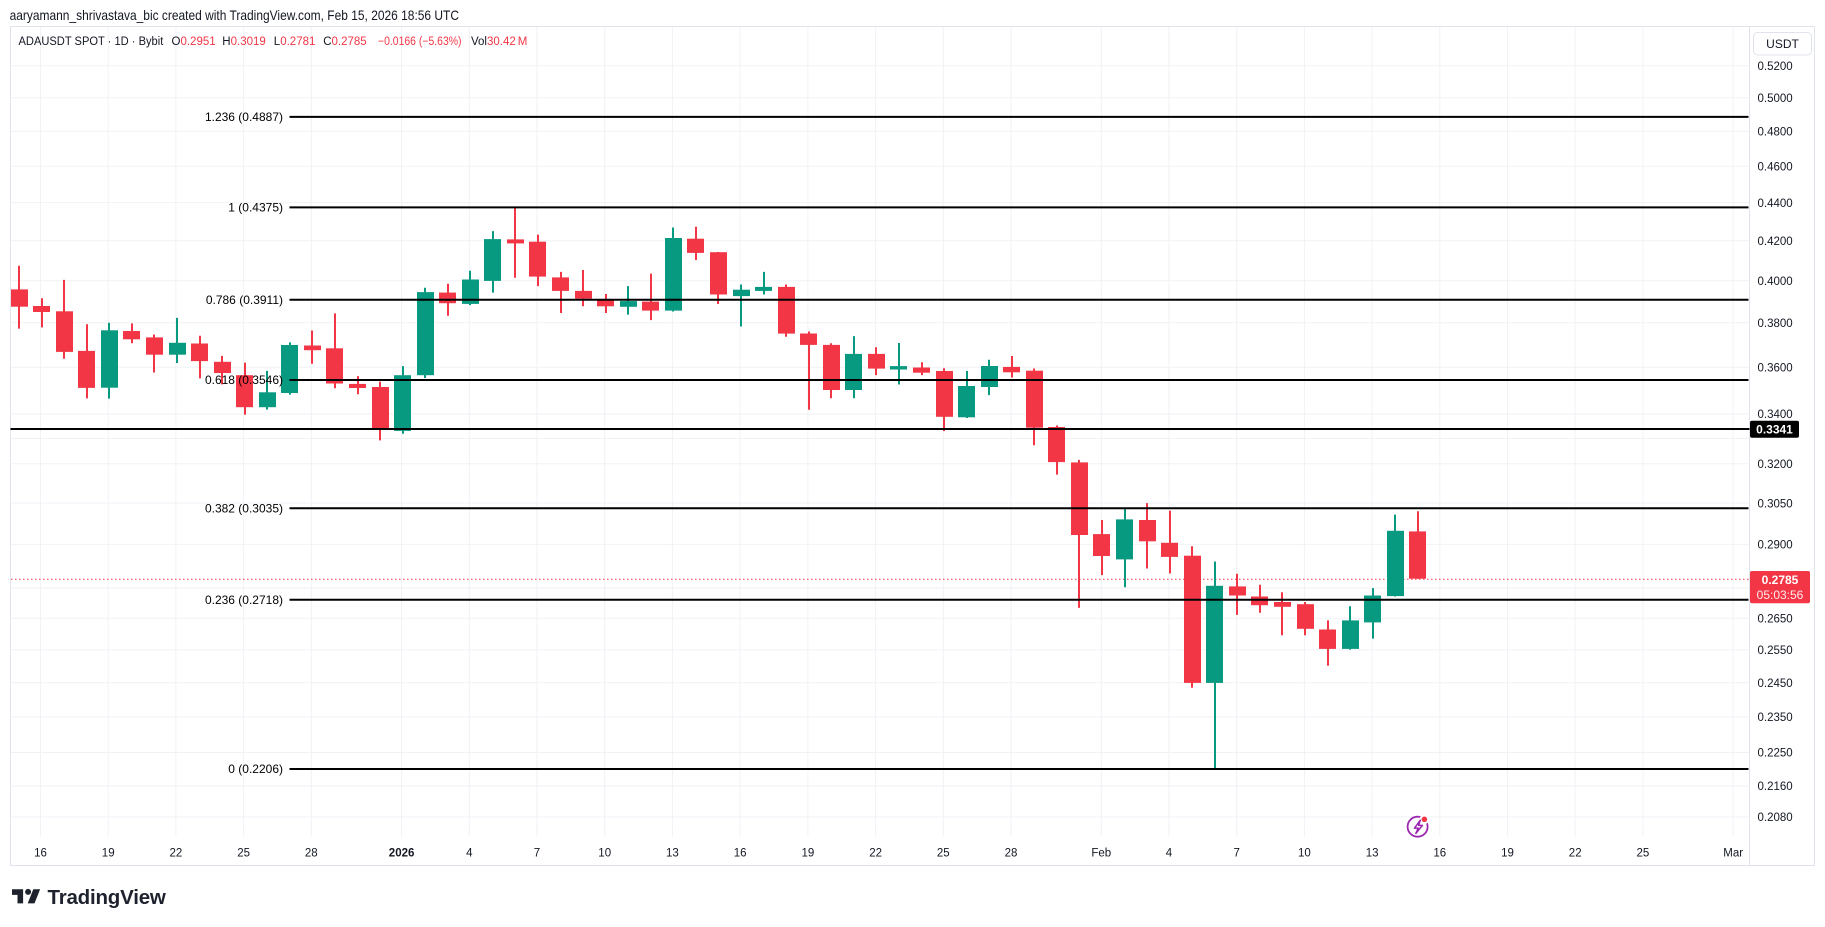  I want to click on svg-text: 0.2160, so click(1775, 787).